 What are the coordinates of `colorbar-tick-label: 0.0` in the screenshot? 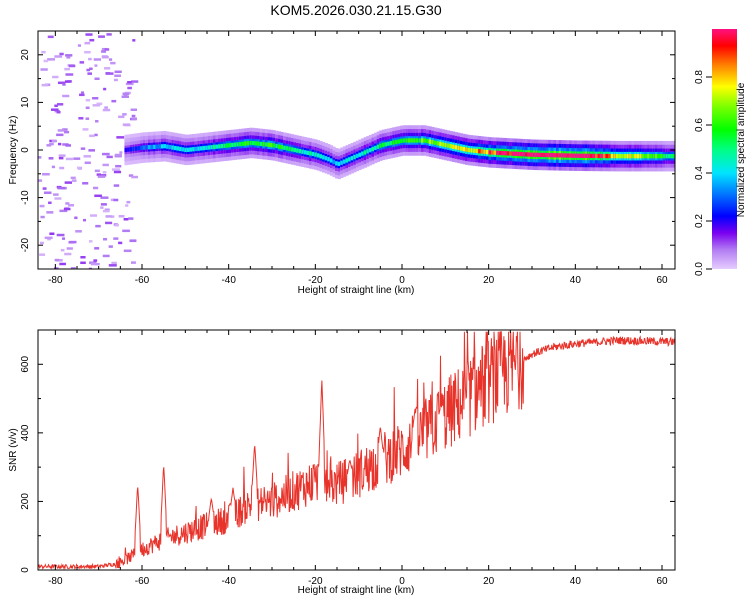 It's located at (699, 269).